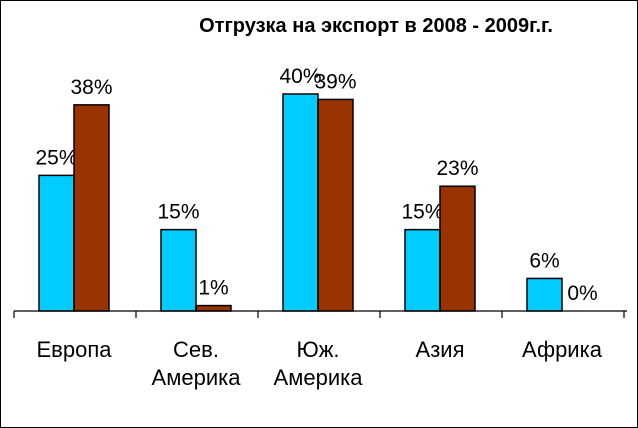  I want to click on data-label: 38%, so click(91, 87).